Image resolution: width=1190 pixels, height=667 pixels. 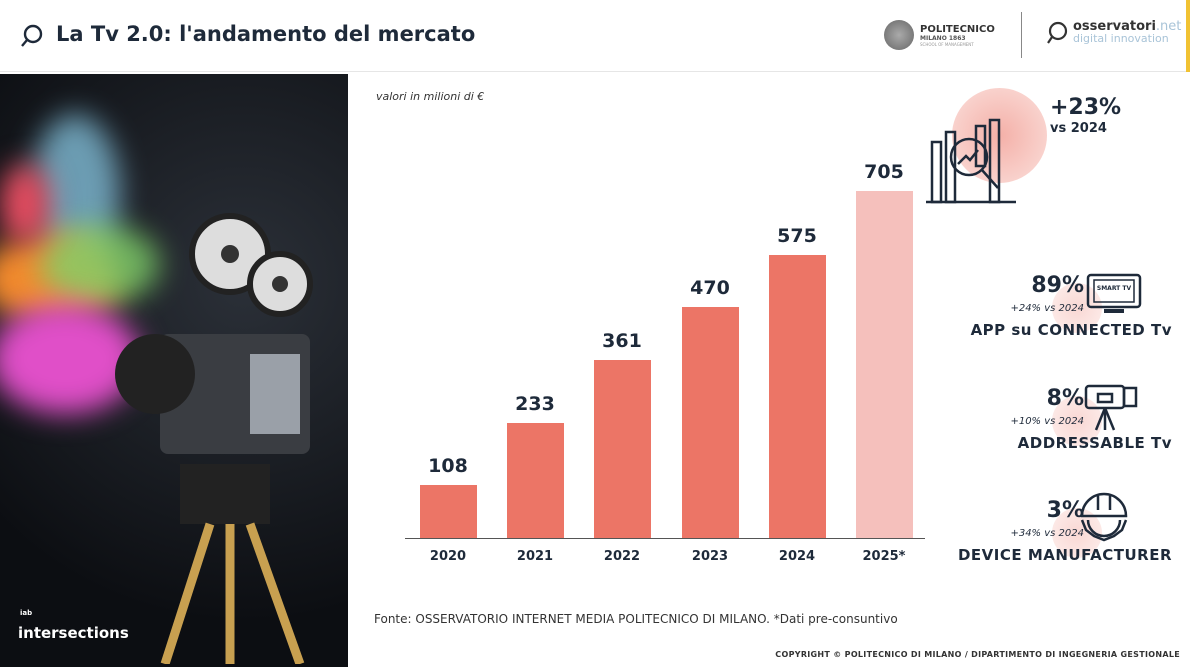 I want to click on bar-2021, so click(x=535, y=480).